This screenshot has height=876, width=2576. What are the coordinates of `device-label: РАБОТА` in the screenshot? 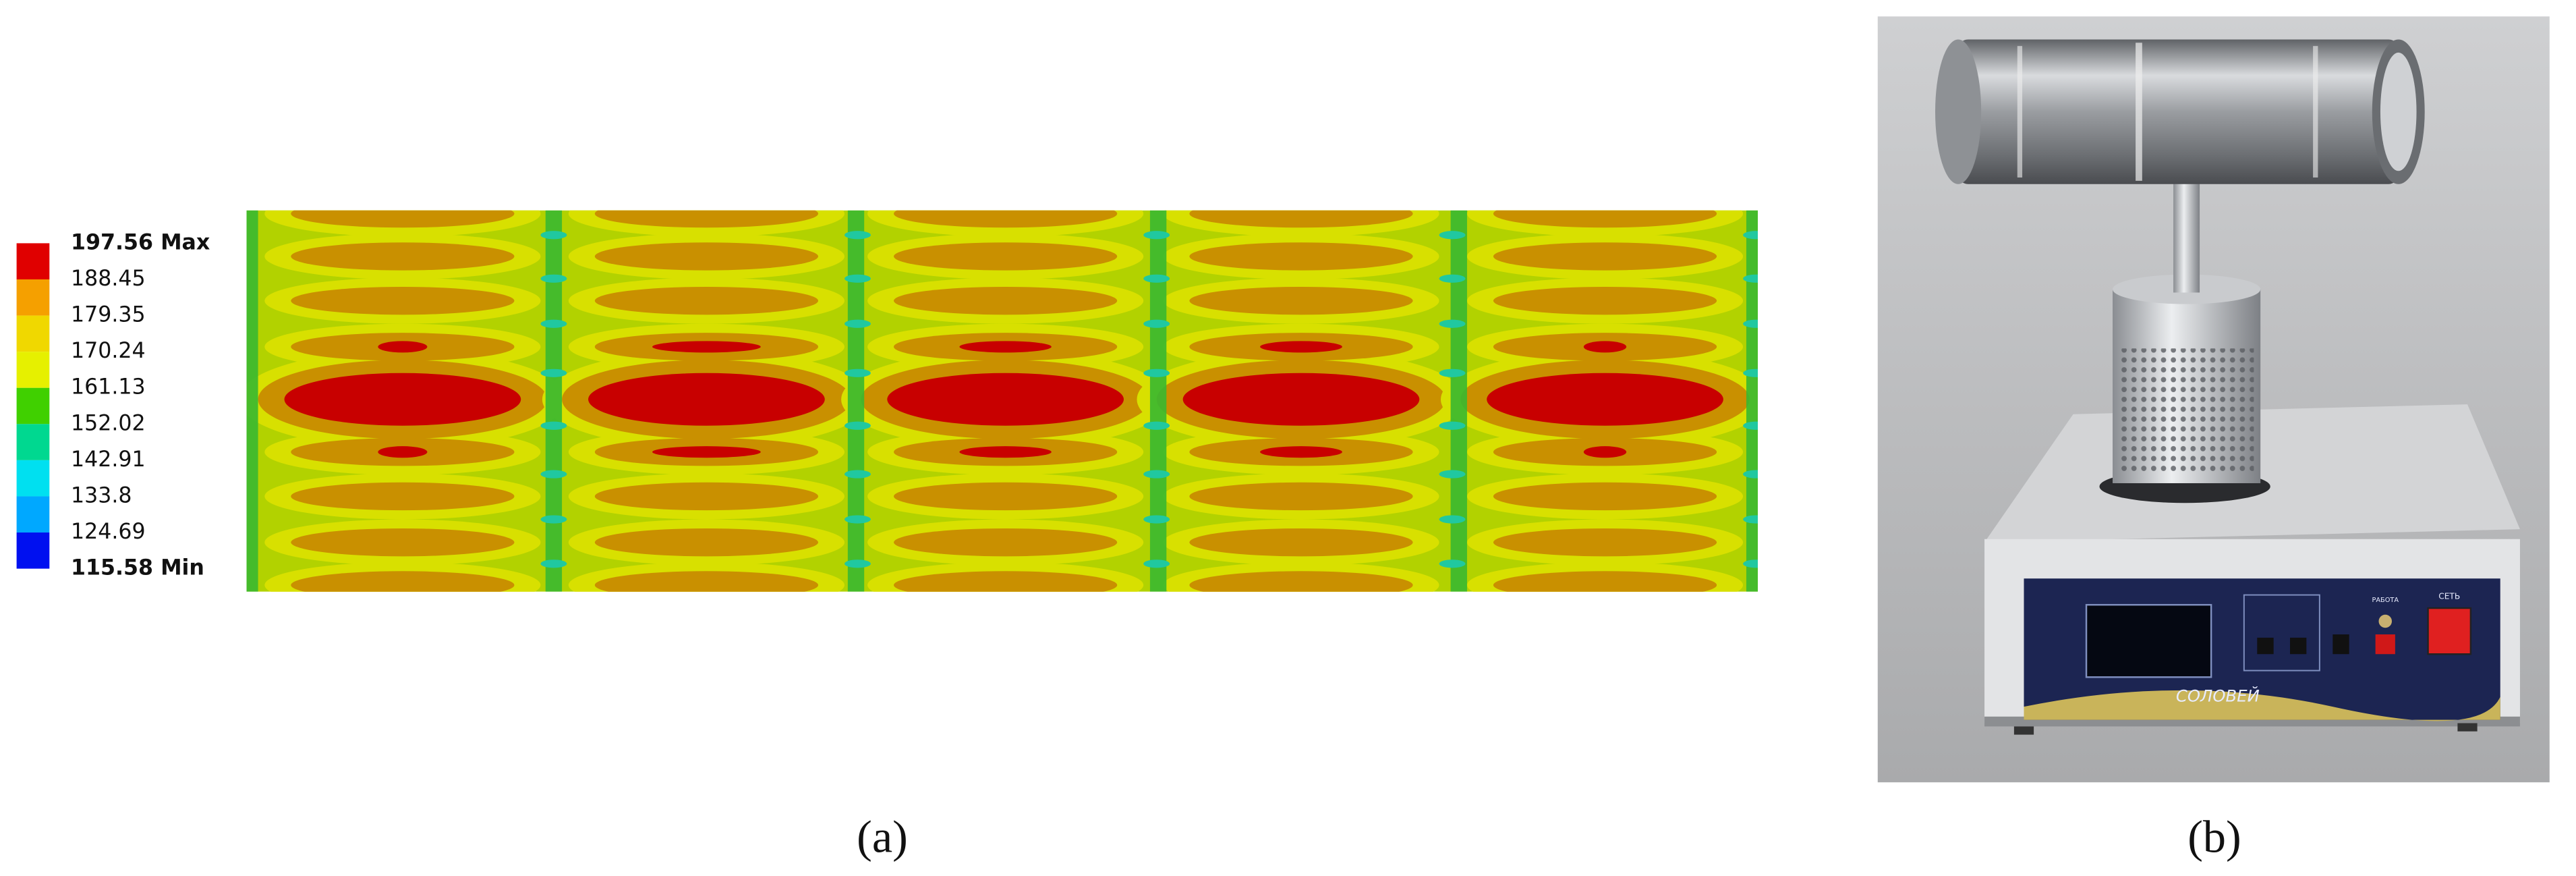 It's located at (2385, 600).